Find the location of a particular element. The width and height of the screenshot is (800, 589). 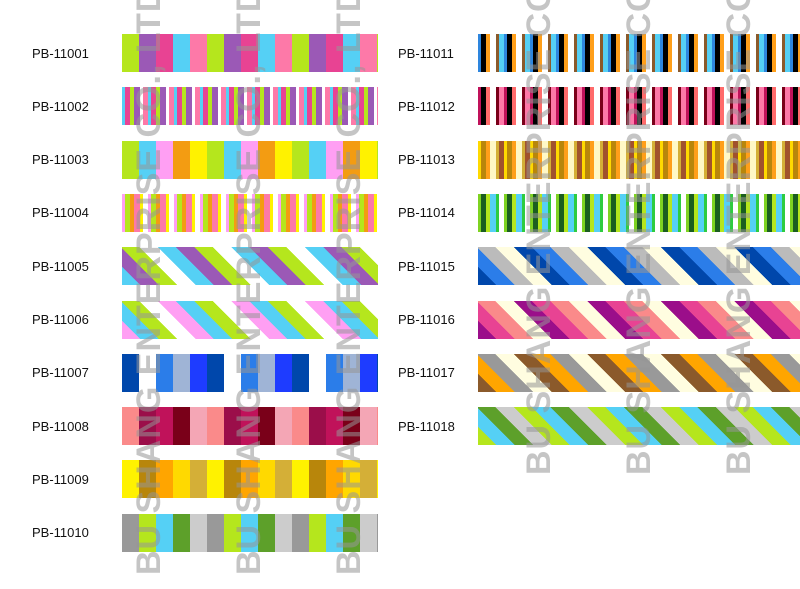

swatch-code: PB-11003 is located at coordinates (60, 160).